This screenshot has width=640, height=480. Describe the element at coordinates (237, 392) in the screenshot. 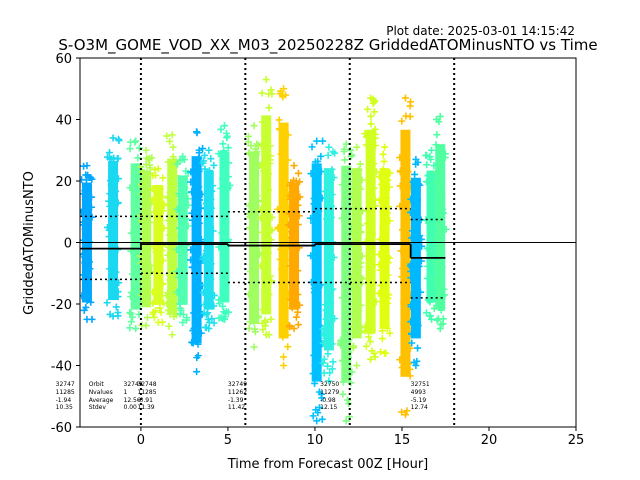

I see `stat-value: 11262` at that location.